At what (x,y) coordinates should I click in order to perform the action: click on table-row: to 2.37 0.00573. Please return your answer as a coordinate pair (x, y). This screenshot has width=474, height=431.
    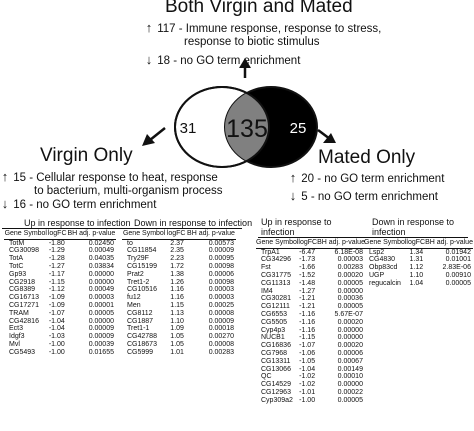
    Looking at the image, I should click on (179, 243).